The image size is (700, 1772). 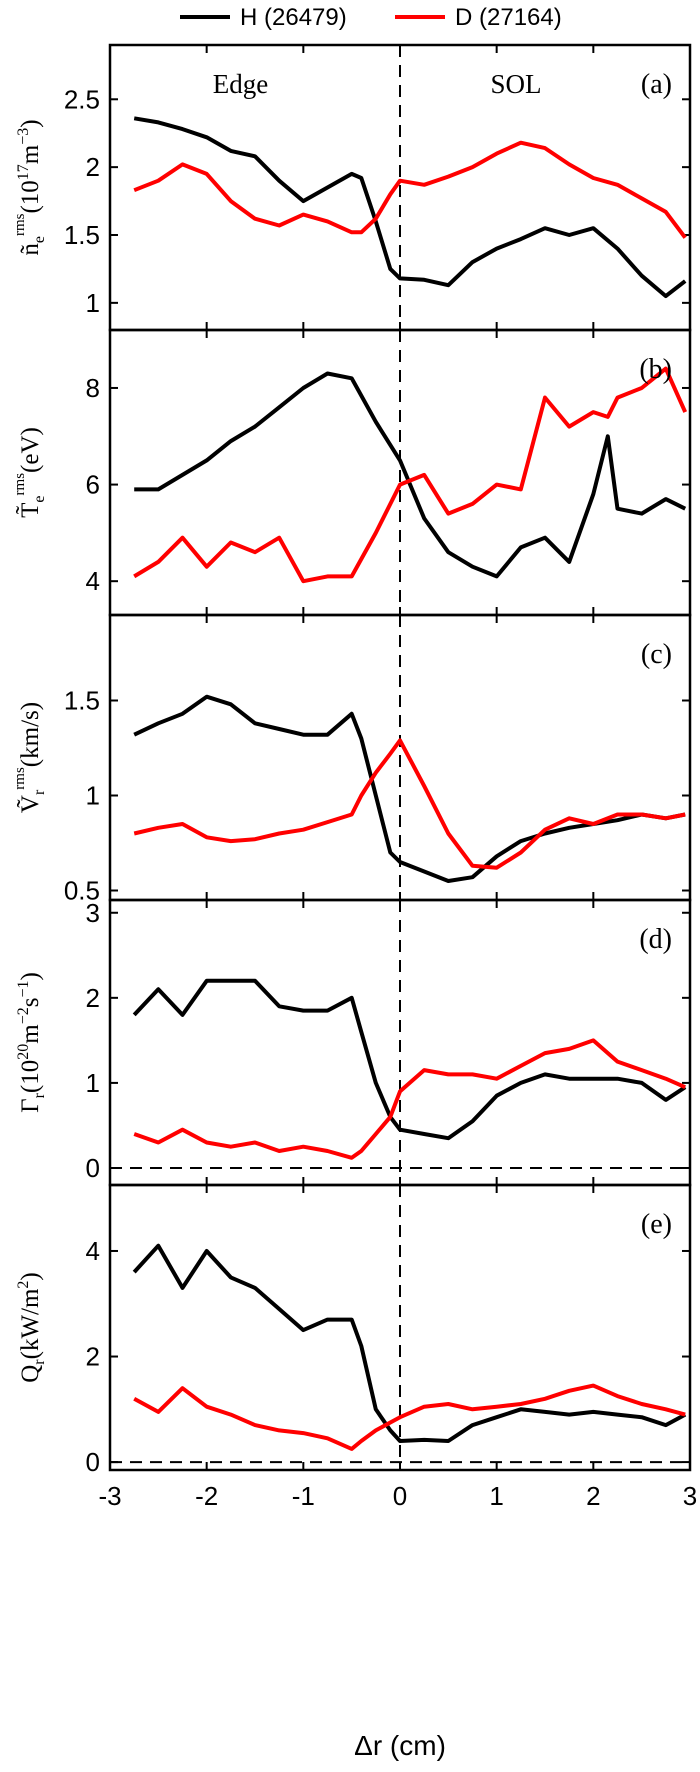 I want to click on y-axis-label: T̃erms(eV), so click(x=30, y=472).